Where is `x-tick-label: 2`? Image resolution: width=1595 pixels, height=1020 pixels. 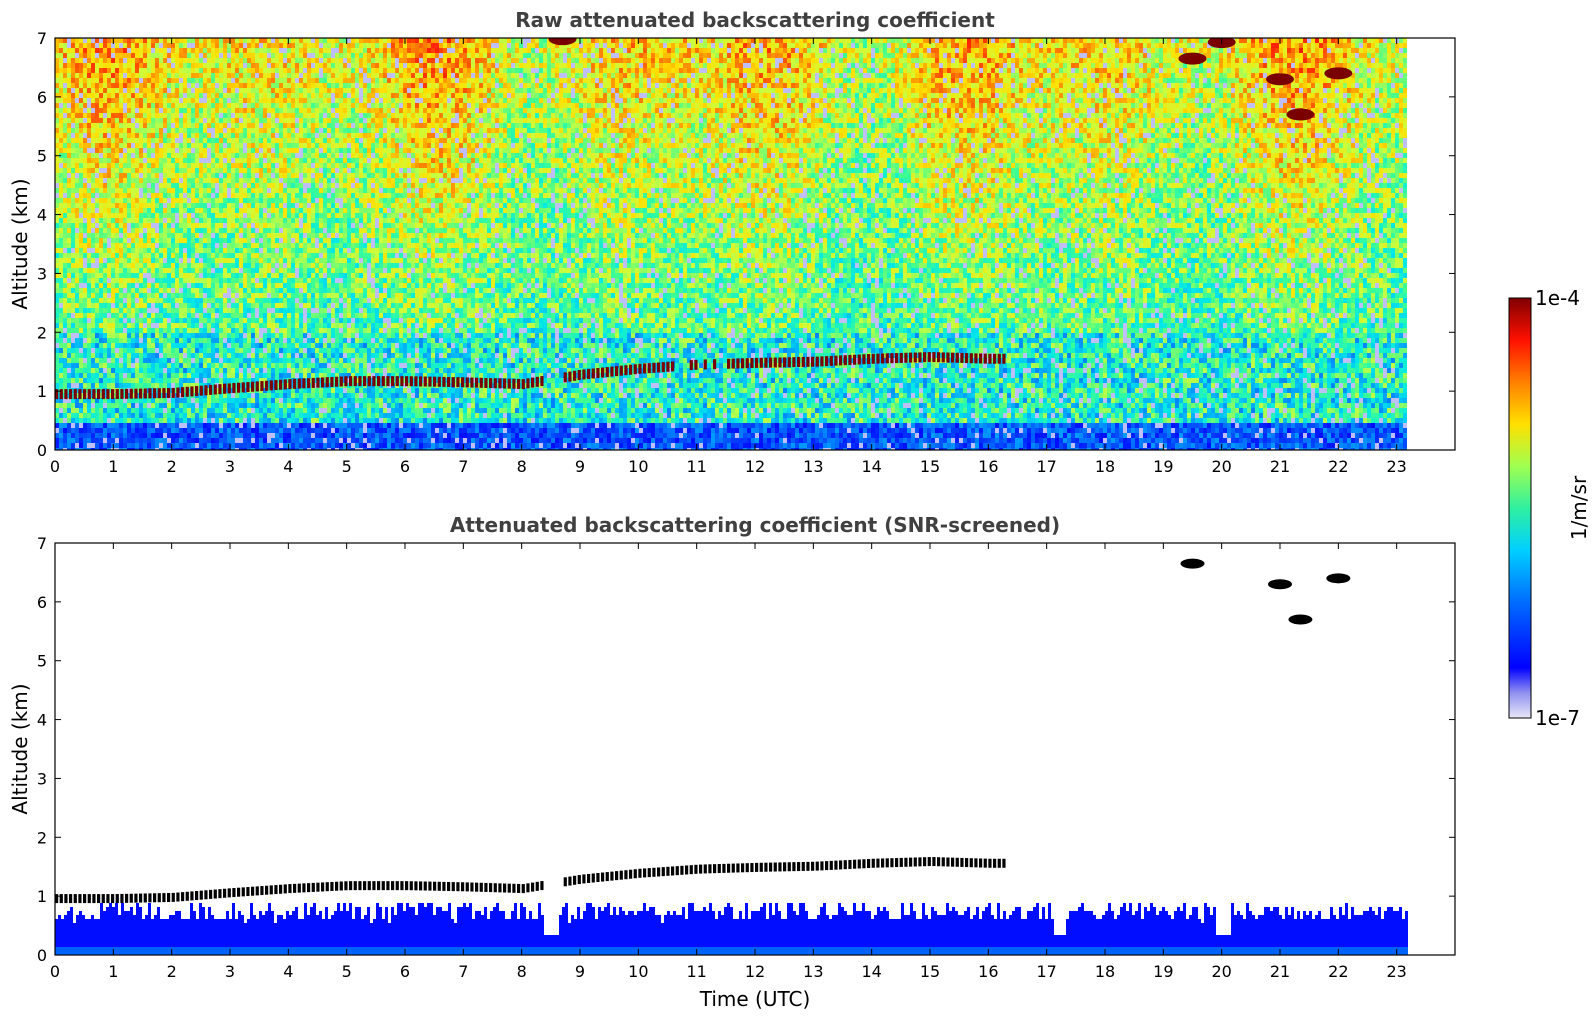 x-tick-label: 2 is located at coordinates (172, 971).